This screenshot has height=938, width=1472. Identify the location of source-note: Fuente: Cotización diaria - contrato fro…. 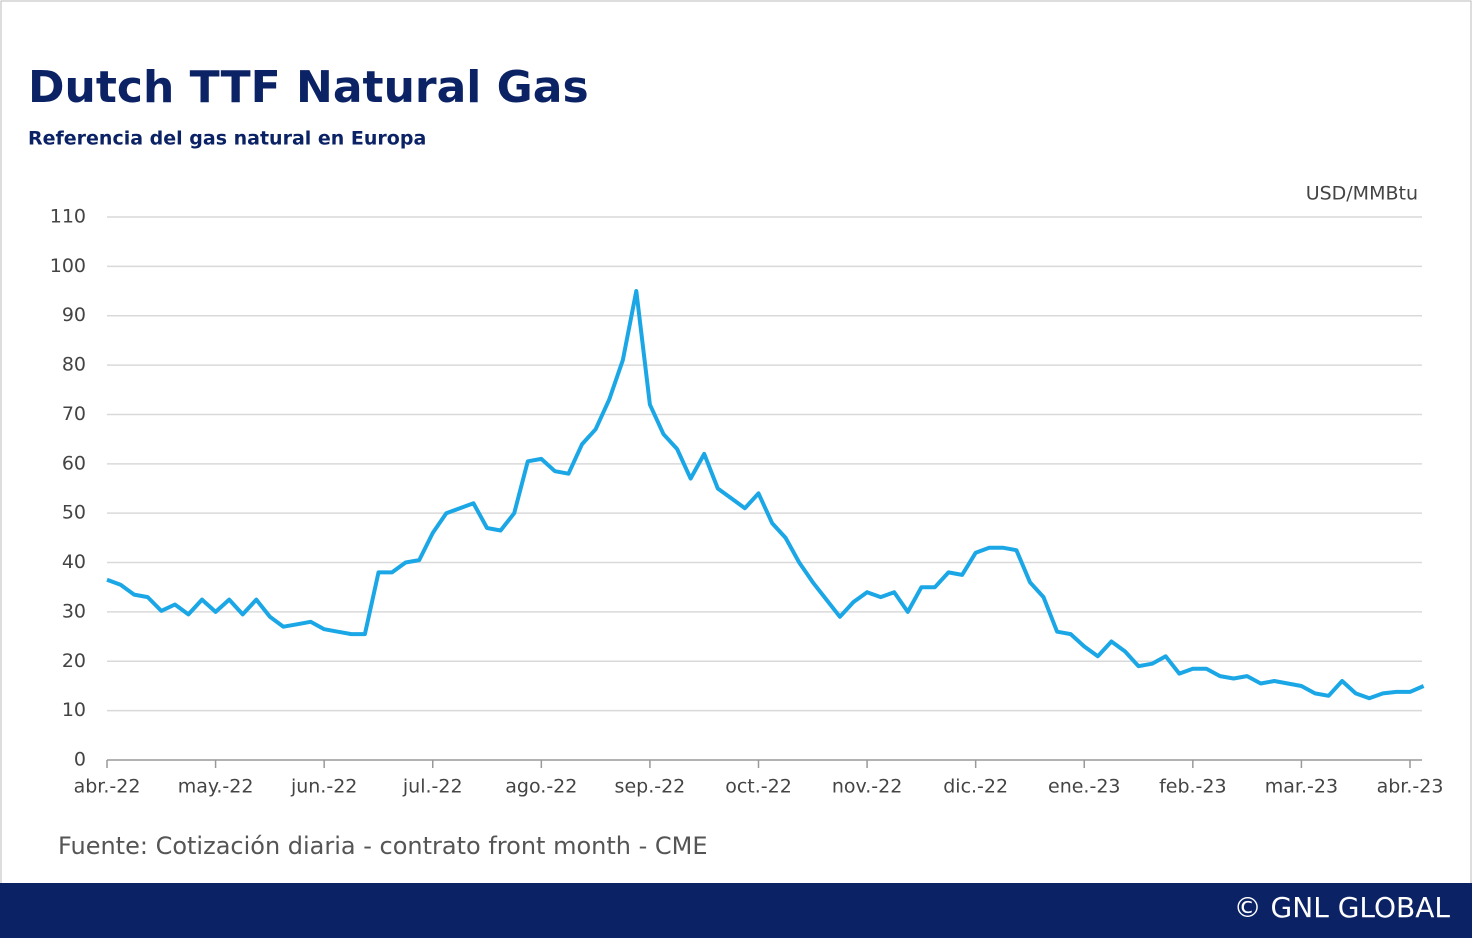
(383, 846).